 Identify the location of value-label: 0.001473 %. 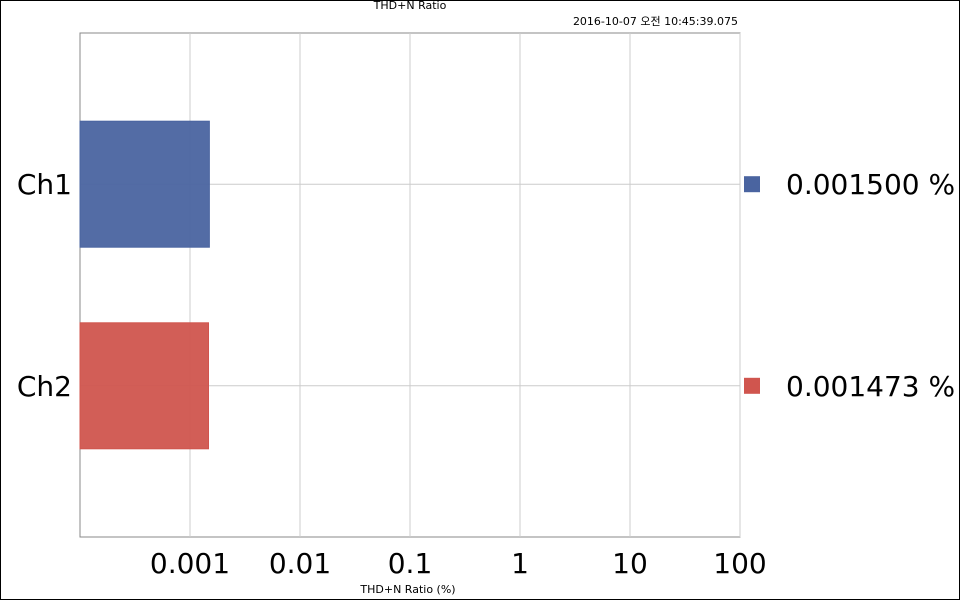
(870, 386).